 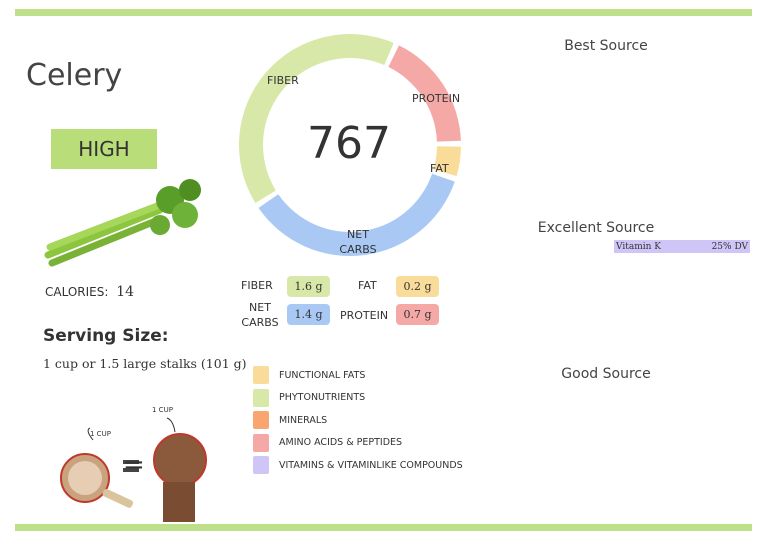 I want to click on serving-illustration, so click(x=133, y=469).